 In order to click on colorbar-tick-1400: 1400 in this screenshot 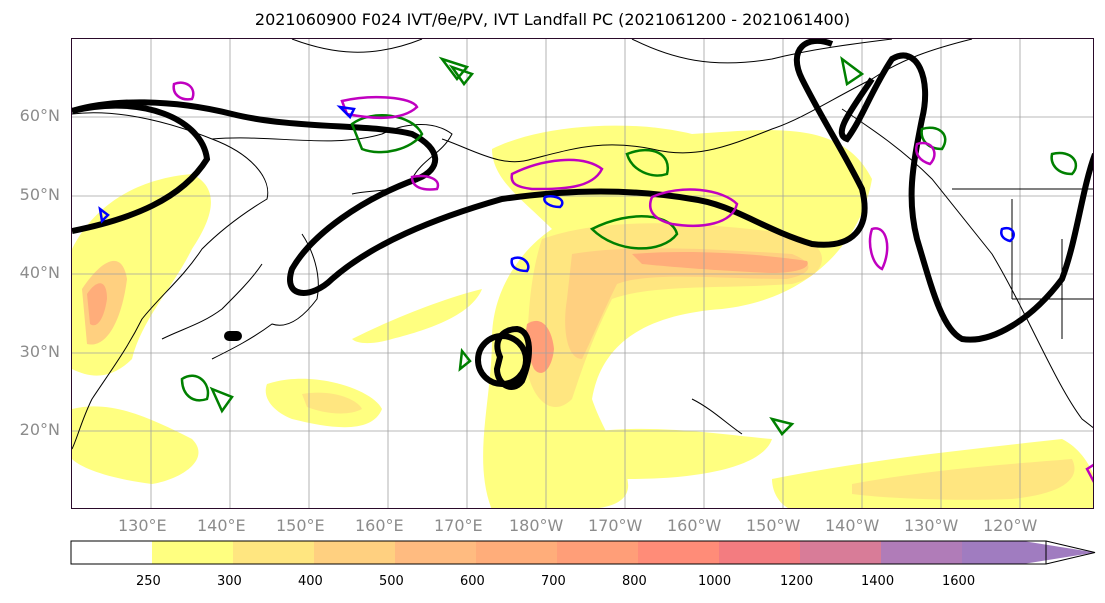, I will do `click(878, 581)`.